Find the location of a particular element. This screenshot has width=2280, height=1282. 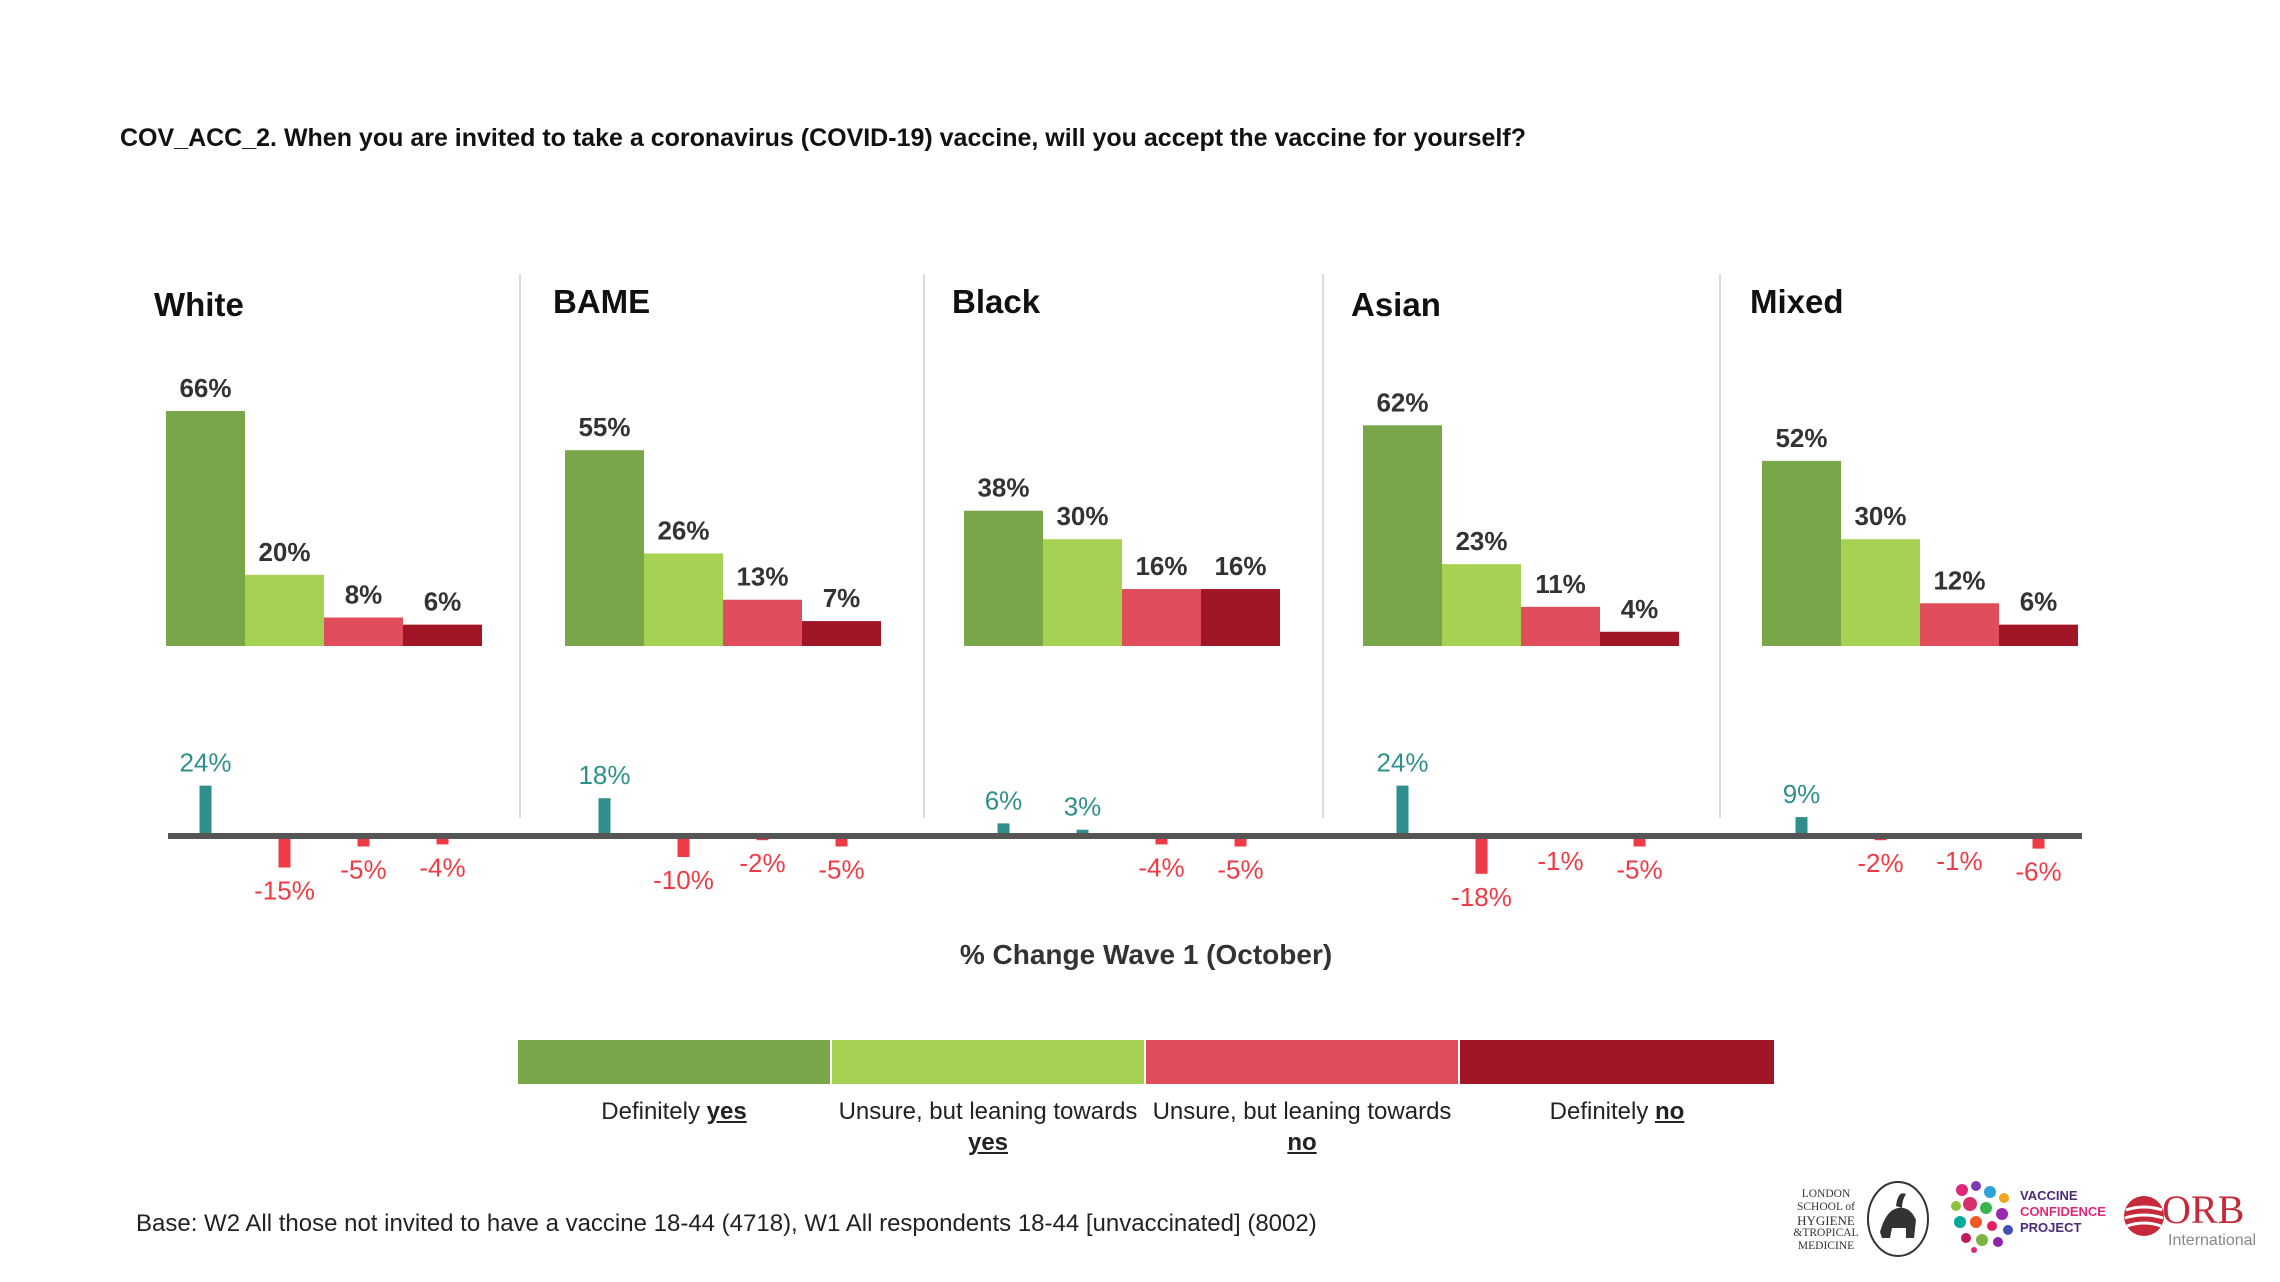

lshtm-logo-line: SCHOOL of is located at coordinates (1826, 1207).